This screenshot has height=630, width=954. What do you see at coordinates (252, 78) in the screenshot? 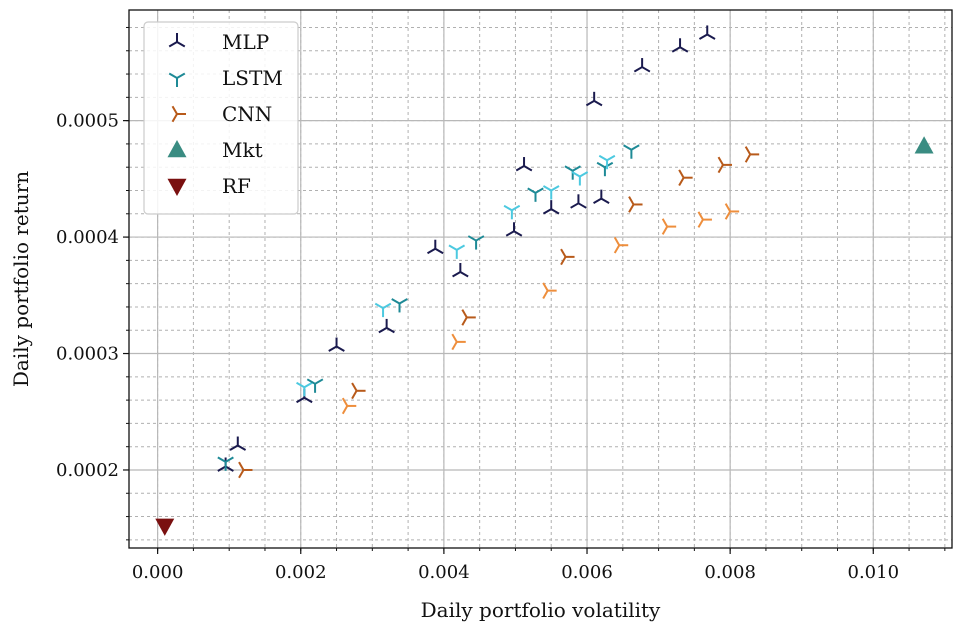
I see `legend-label-lstm: LSTM` at bounding box center [252, 78].